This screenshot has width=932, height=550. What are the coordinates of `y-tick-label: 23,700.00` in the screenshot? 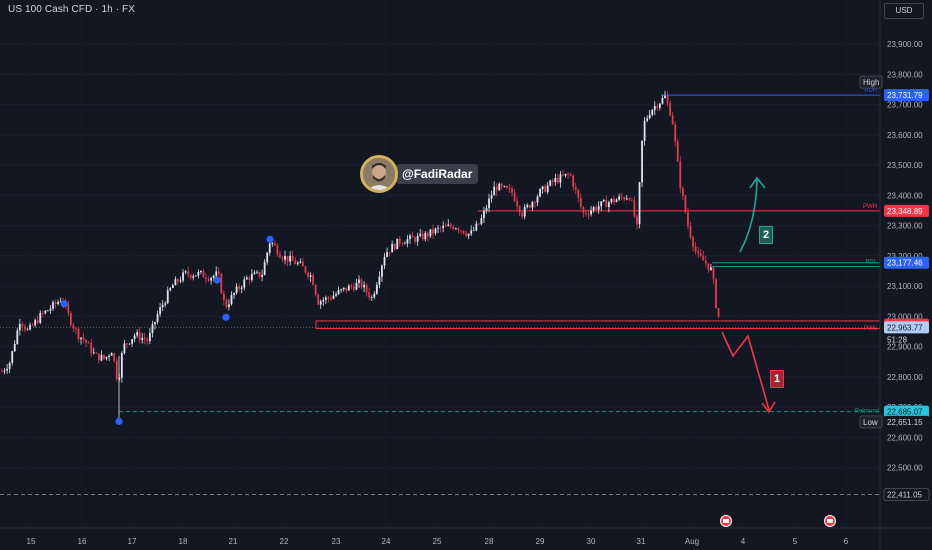 It's located at (905, 105).